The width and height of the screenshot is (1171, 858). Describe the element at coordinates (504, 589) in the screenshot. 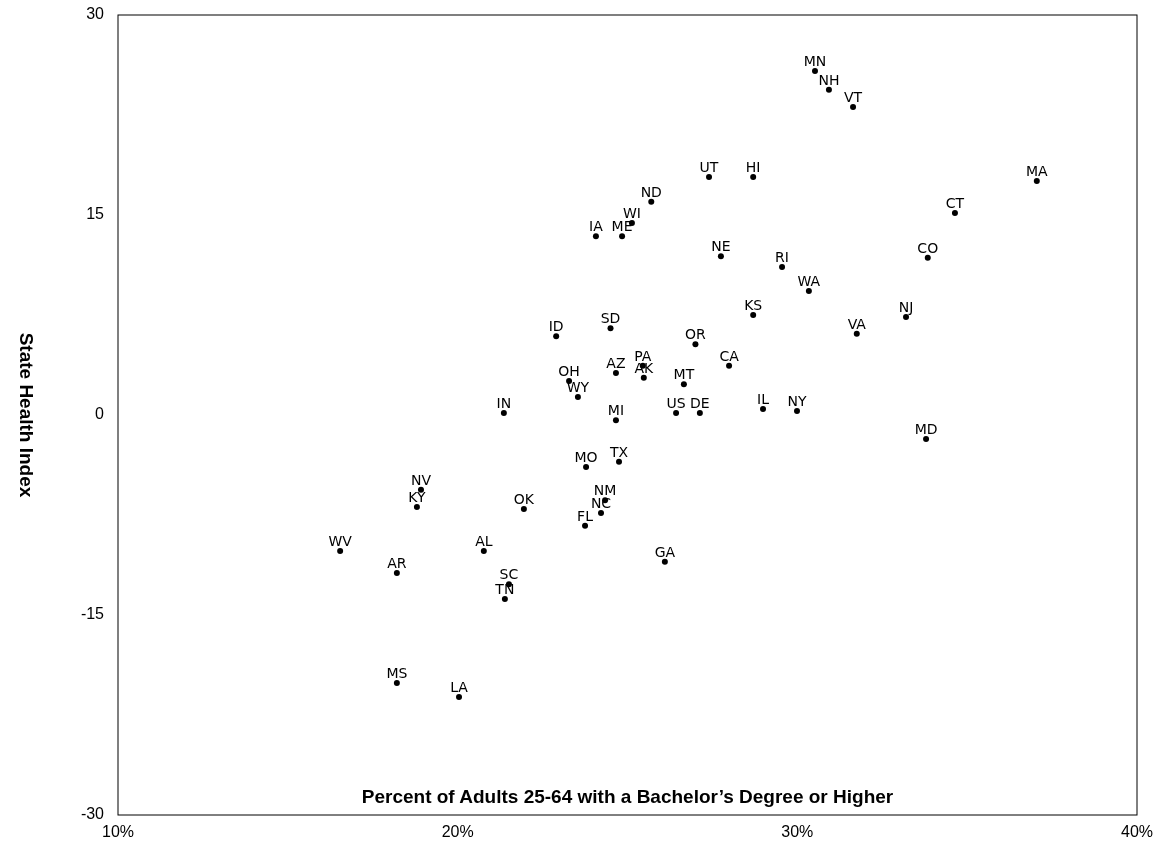

I see `annotation: TN` at that location.